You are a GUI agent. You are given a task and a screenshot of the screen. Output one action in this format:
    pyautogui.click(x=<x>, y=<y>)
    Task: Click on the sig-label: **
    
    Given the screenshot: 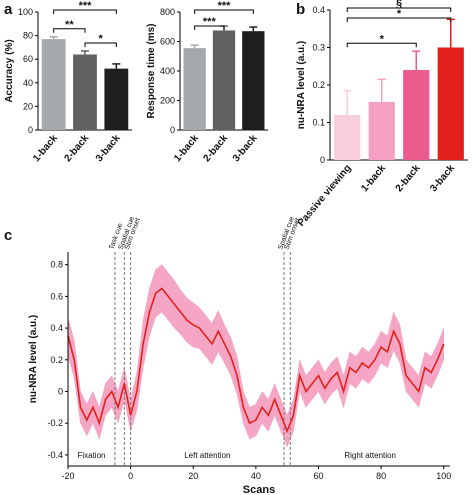 What is the action you would take?
    pyautogui.click(x=69, y=25)
    